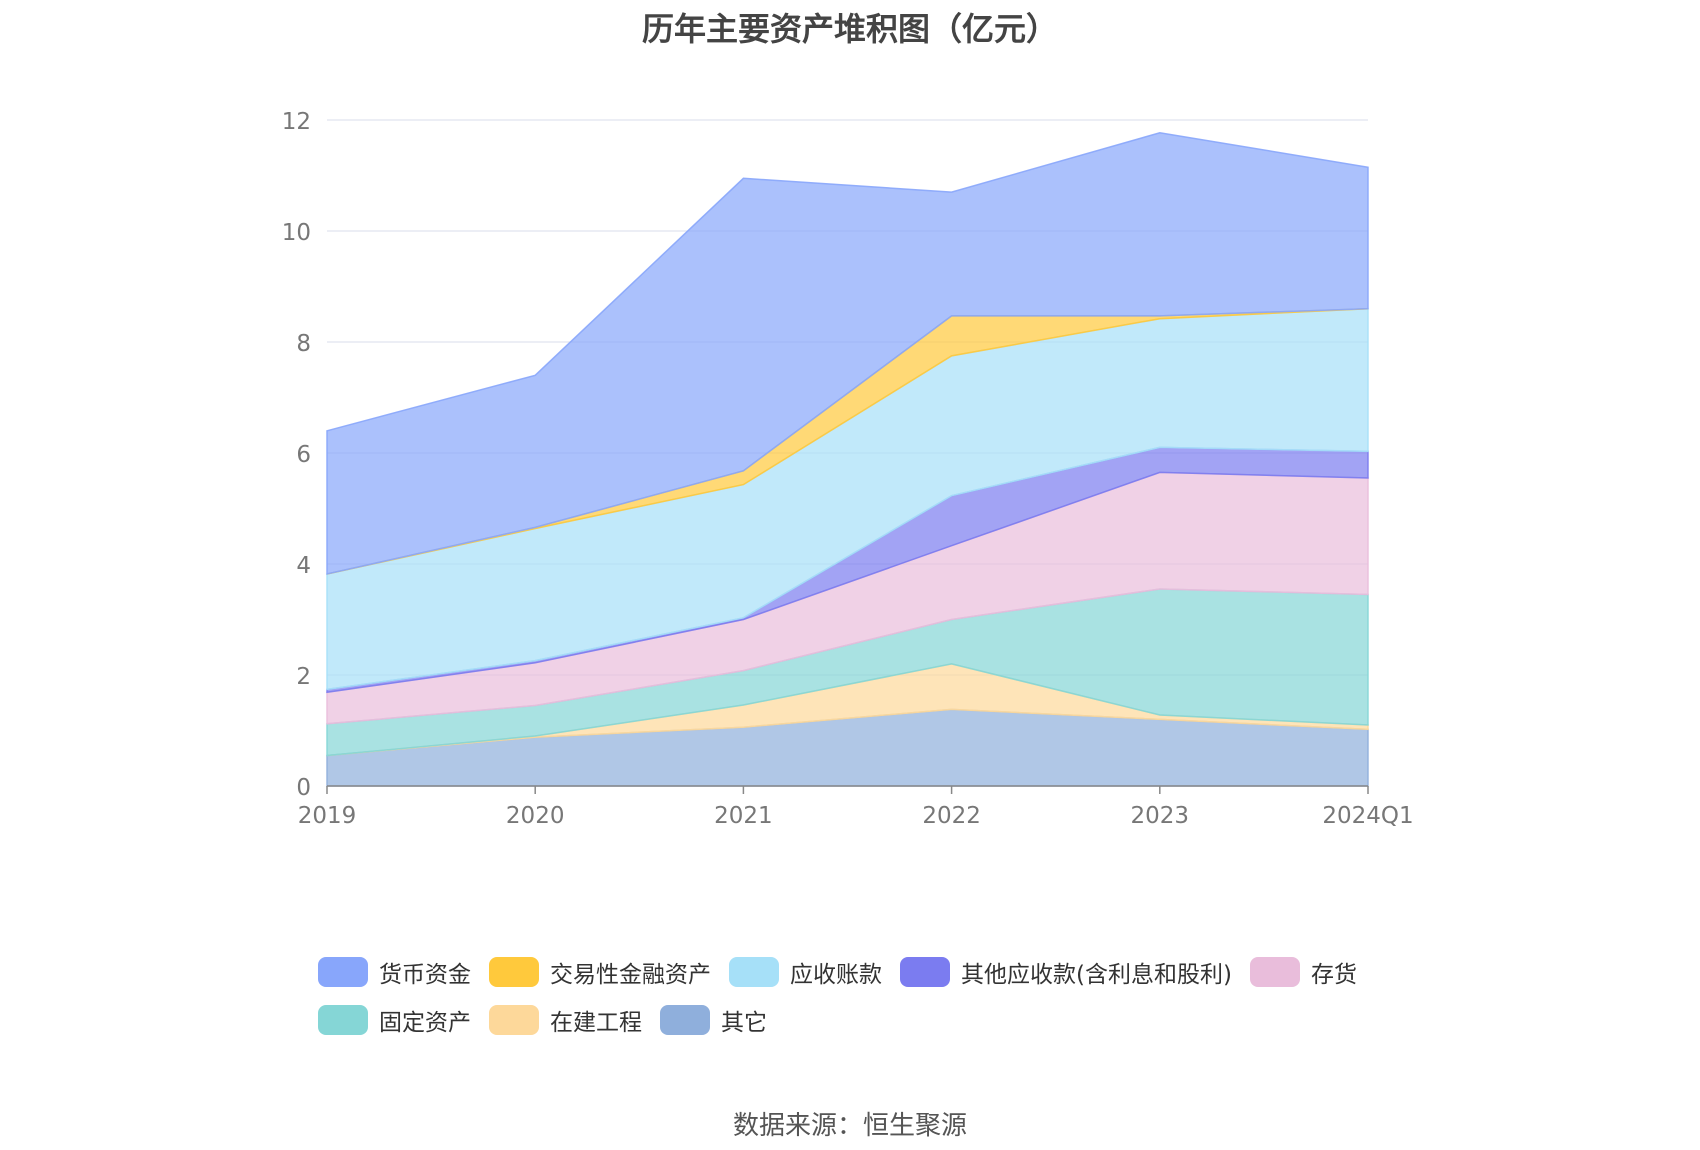 This screenshot has height=1150, width=1700. I want to click on legend-item-1: 交易性金融资产, so click(600, 972).